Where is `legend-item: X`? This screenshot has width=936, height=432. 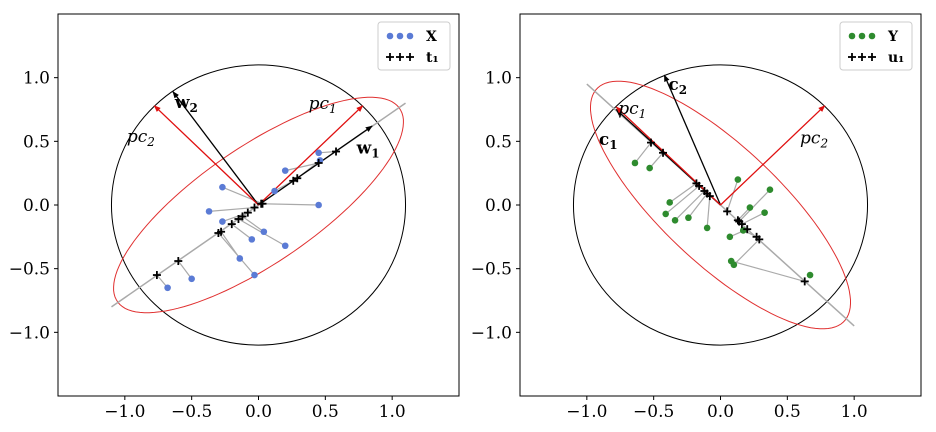 legend-item: X is located at coordinates (411, 37).